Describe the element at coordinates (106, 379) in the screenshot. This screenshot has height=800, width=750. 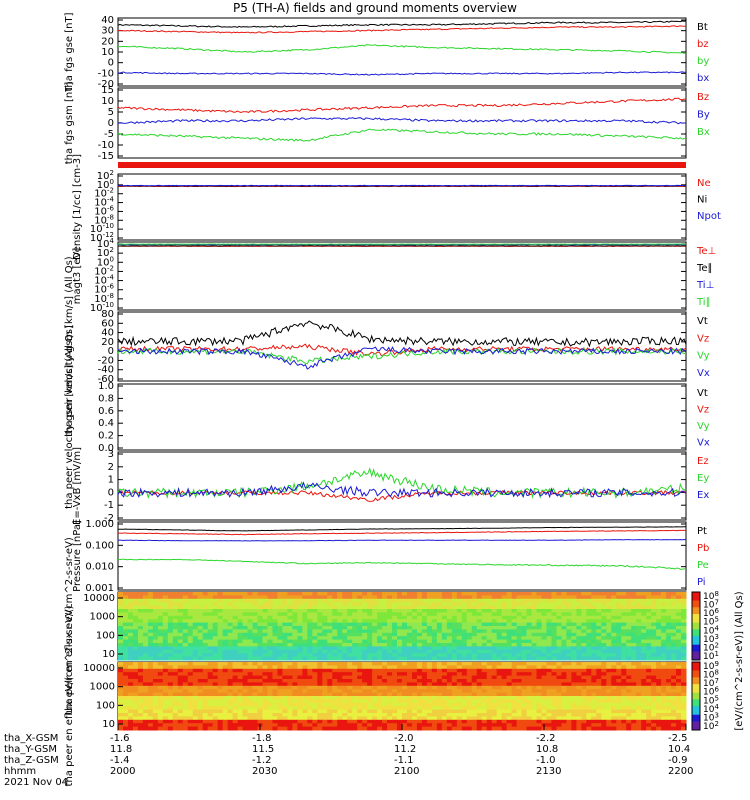
I see `panel-ytick: -60` at that location.